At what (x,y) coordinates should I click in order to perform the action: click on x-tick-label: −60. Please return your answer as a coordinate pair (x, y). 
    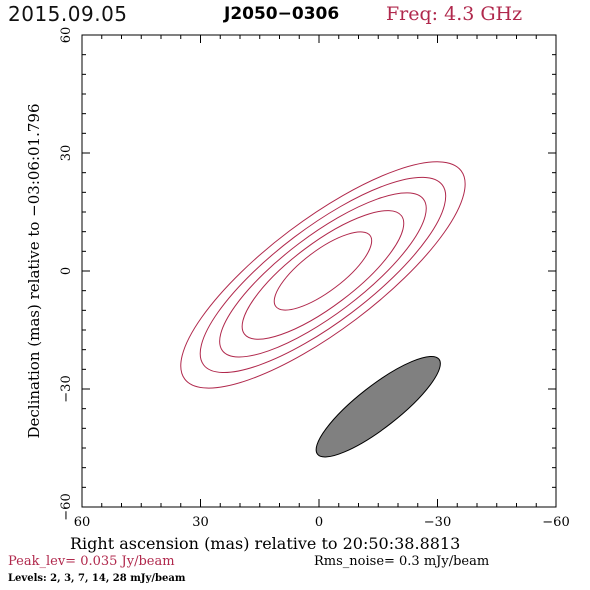
    Looking at the image, I should click on (555, 522).